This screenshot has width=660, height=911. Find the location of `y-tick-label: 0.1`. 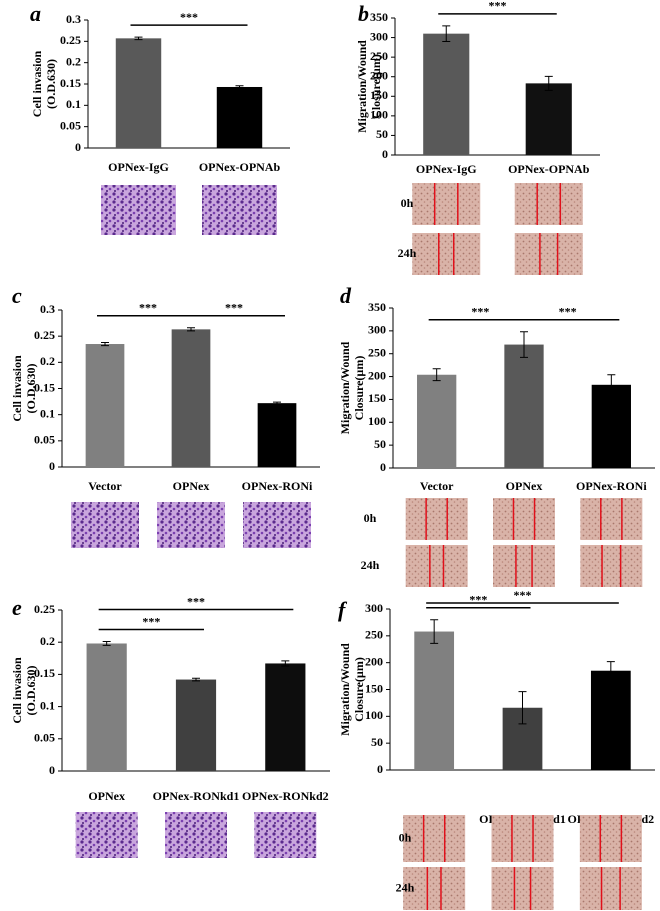

y-tick-label: 0.1 is located at coordinates (47, 705).